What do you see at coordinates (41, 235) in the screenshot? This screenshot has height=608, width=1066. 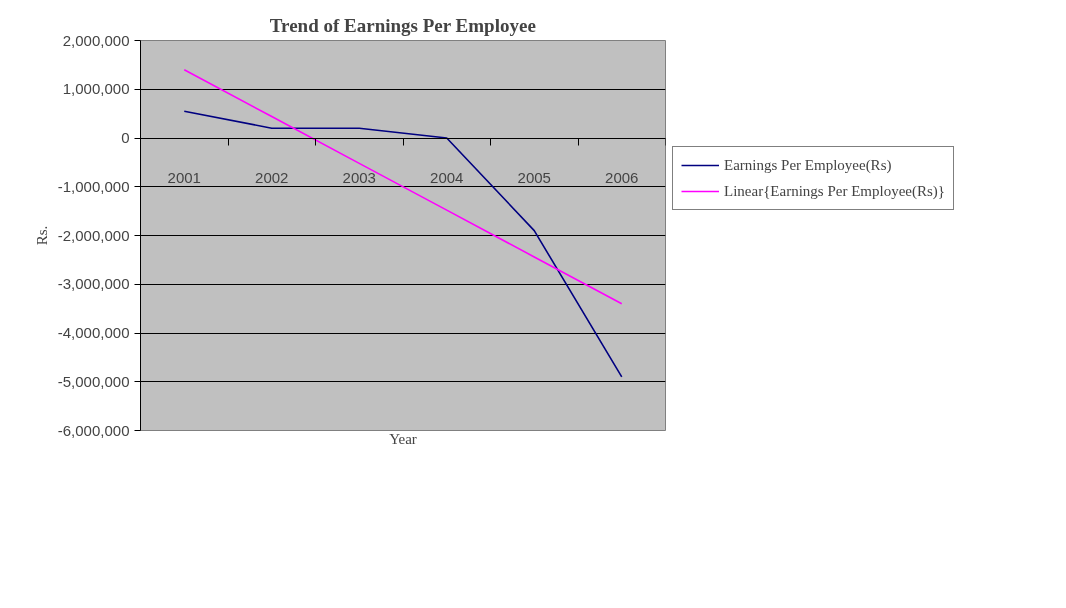 I see `y-axis-title: Rs.` at bounding box center [41, 235].